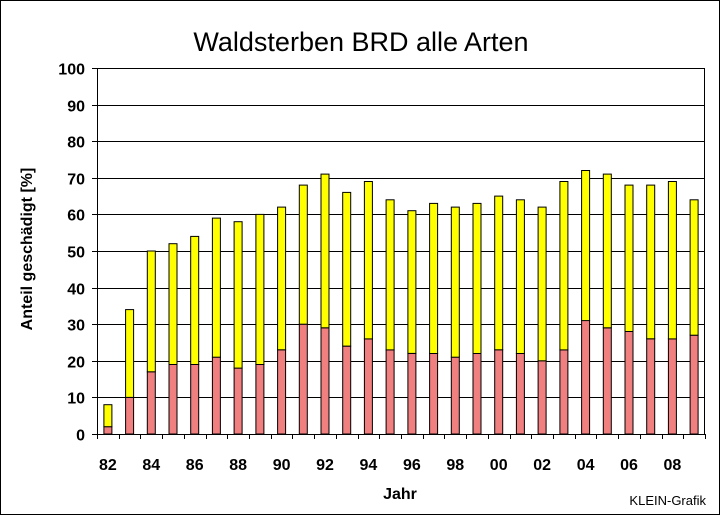 The image size is (720, 515). Describe the element at coordinates (282, 465) in the screenshot. I see `x-tick-label: 90` at that location.